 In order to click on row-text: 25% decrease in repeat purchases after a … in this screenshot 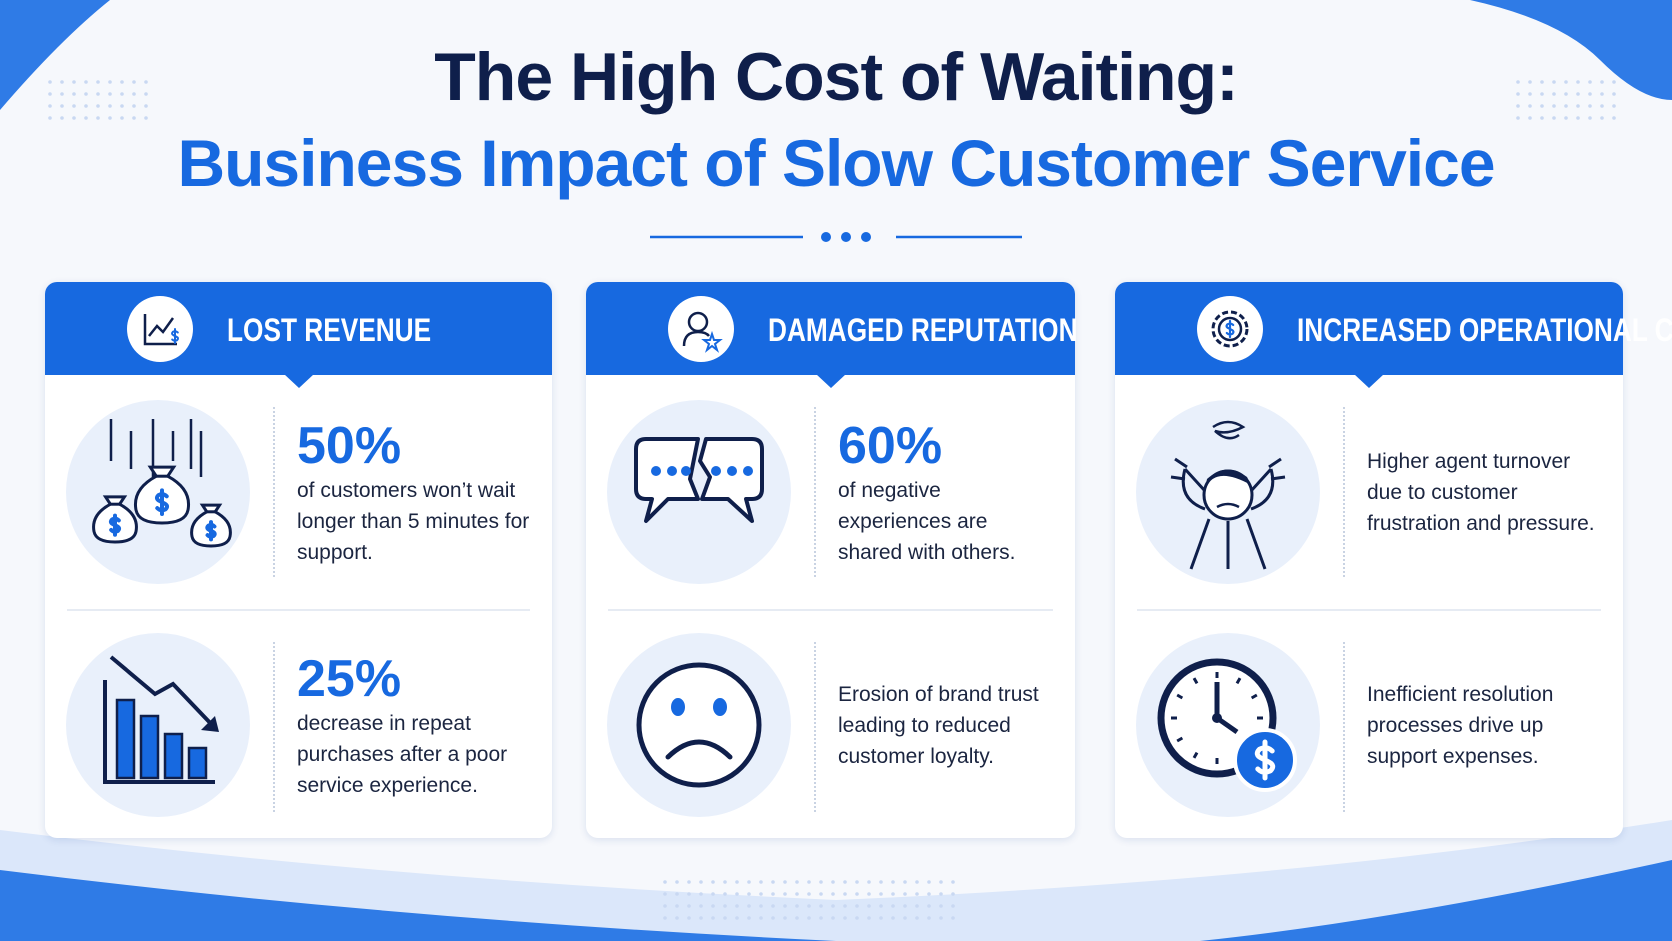, I will do `click(414, 725)`.